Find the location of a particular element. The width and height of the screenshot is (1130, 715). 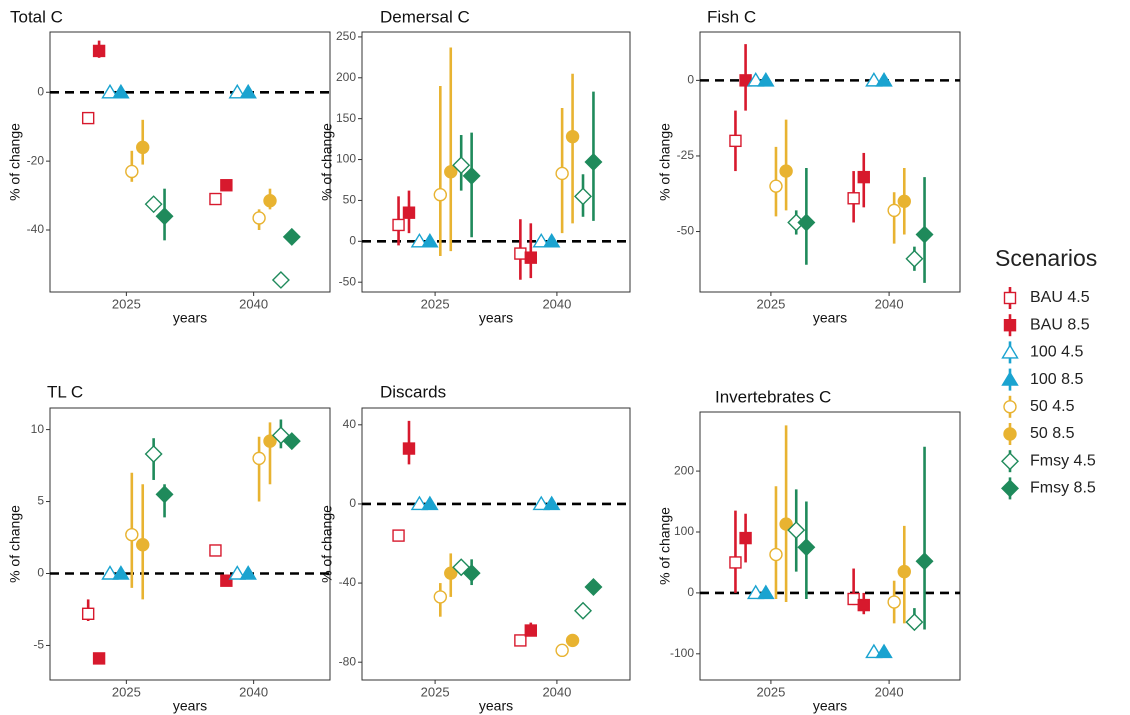

legend-label: BAU 4.5 is located at coordinates (1060, 297).